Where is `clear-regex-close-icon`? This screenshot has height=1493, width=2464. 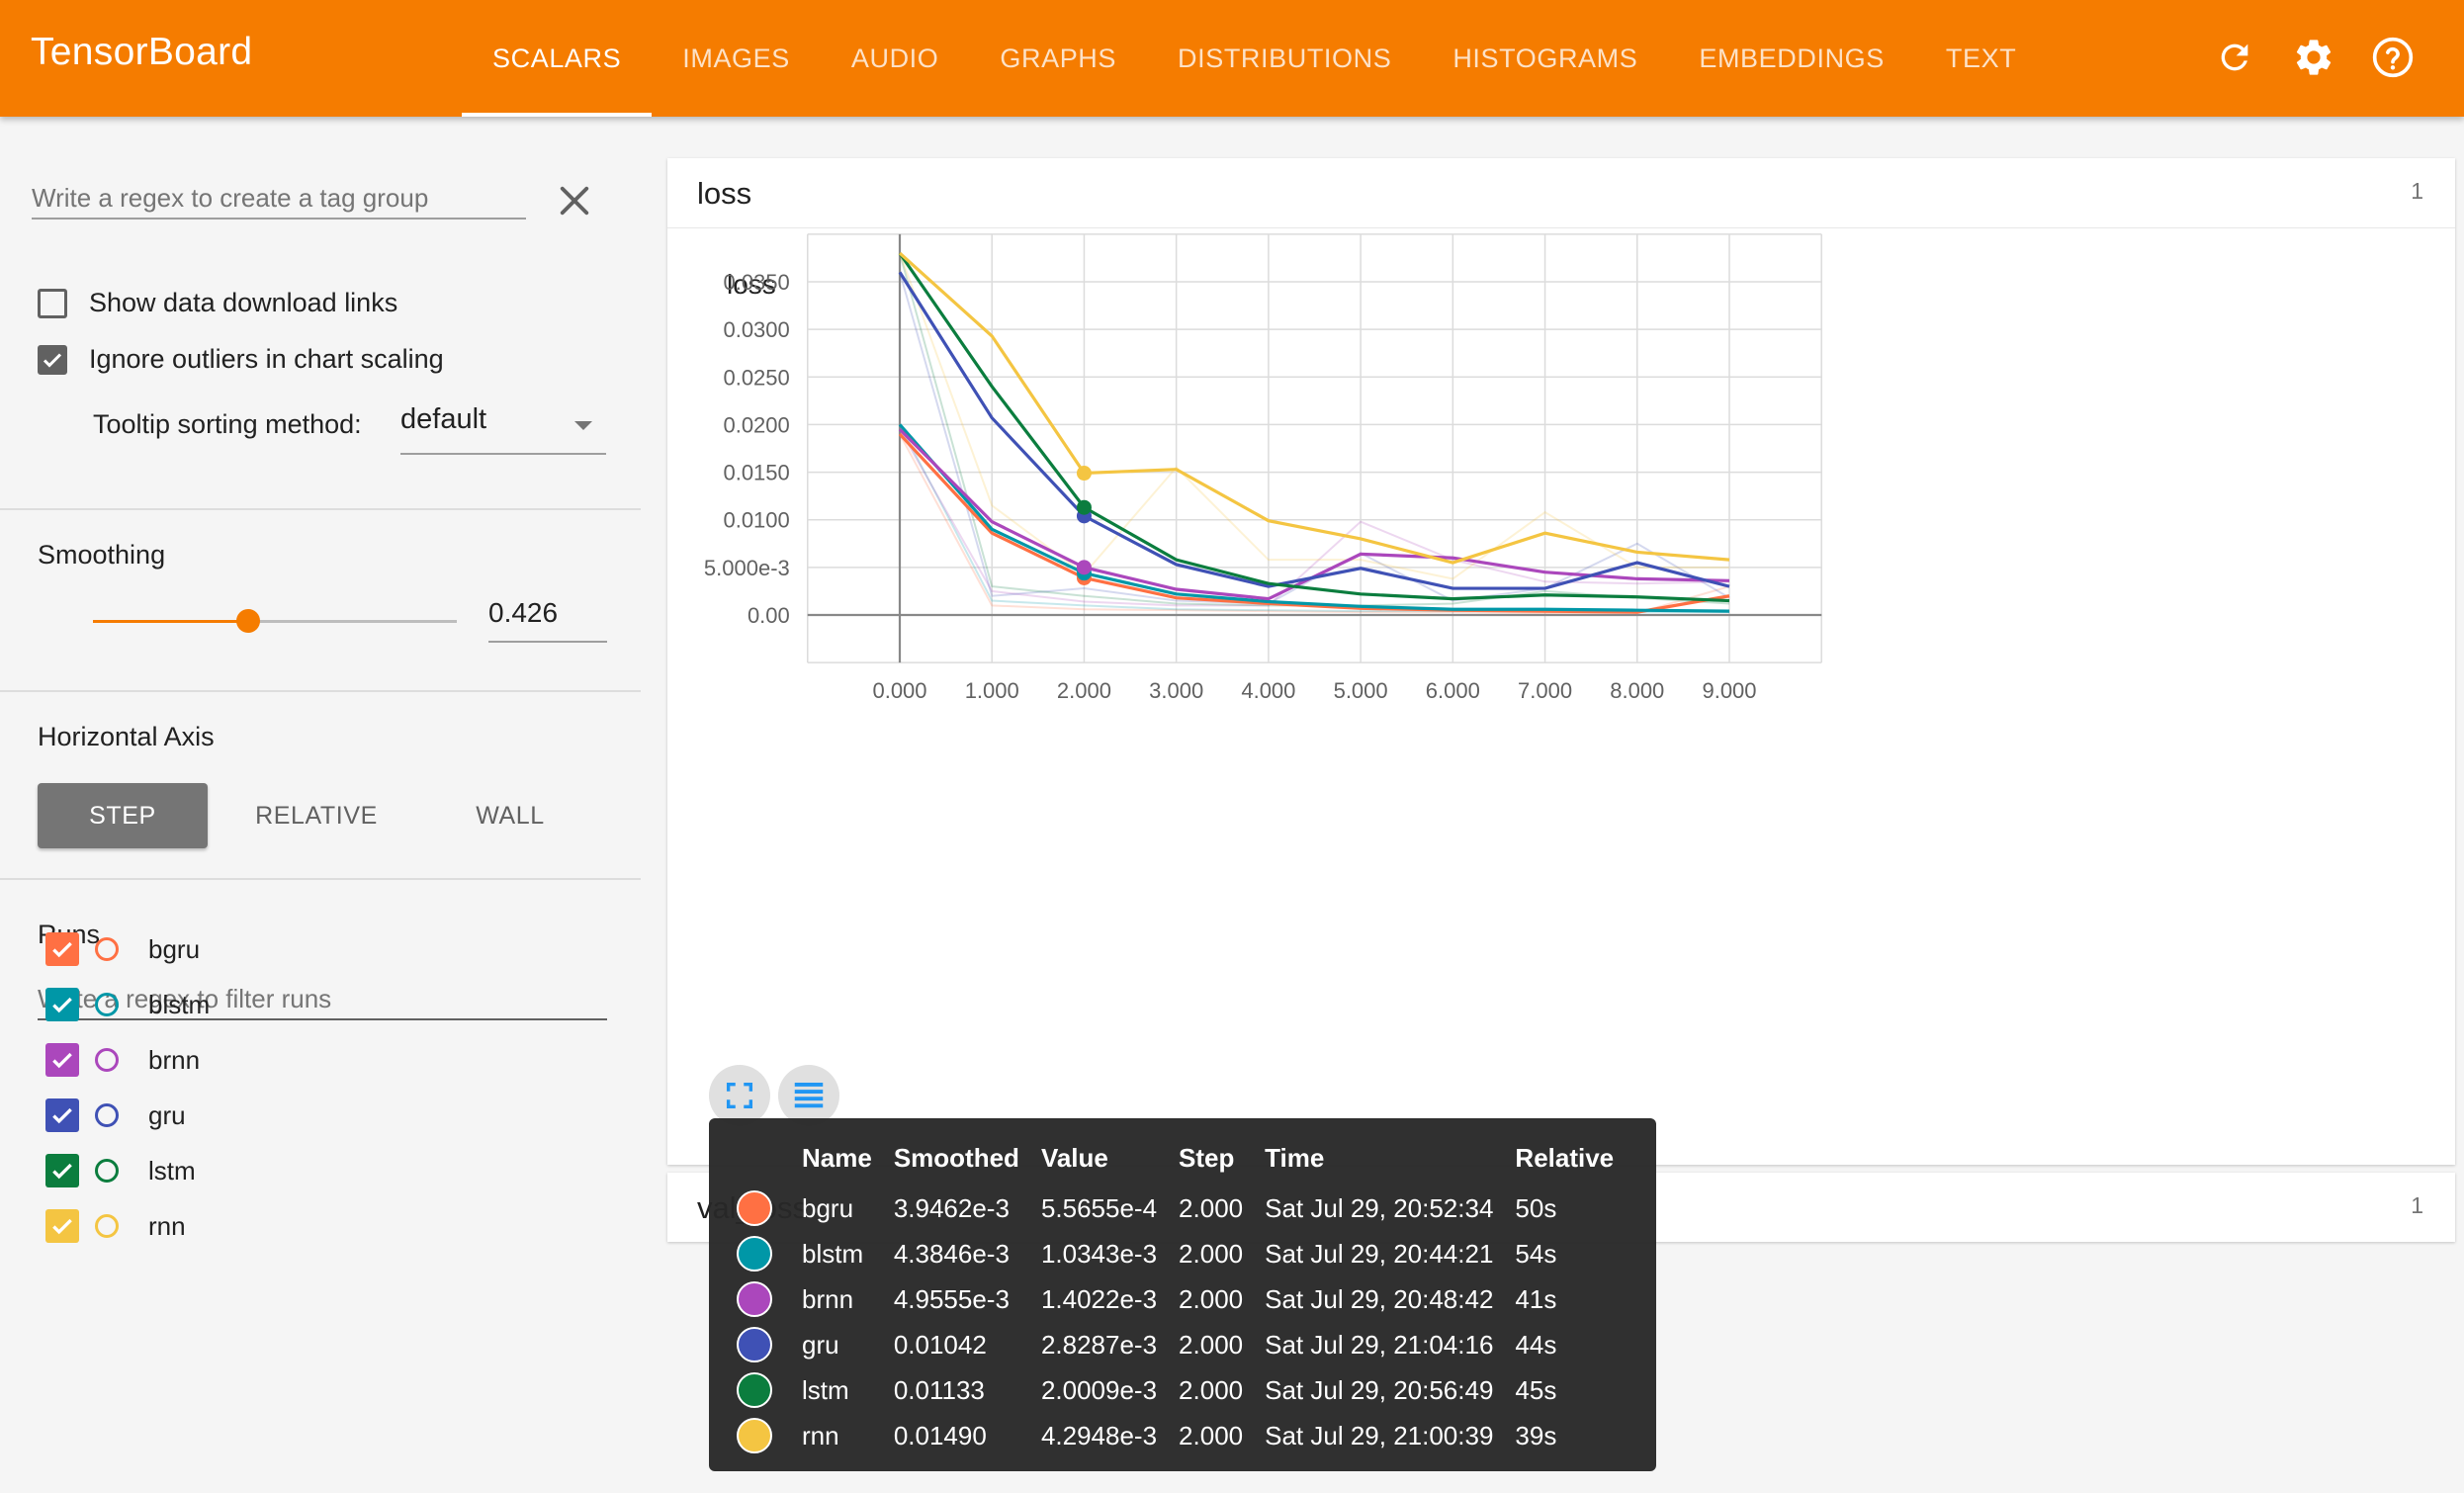 clear-regex-close-icon is located at coordinates (574, 201).